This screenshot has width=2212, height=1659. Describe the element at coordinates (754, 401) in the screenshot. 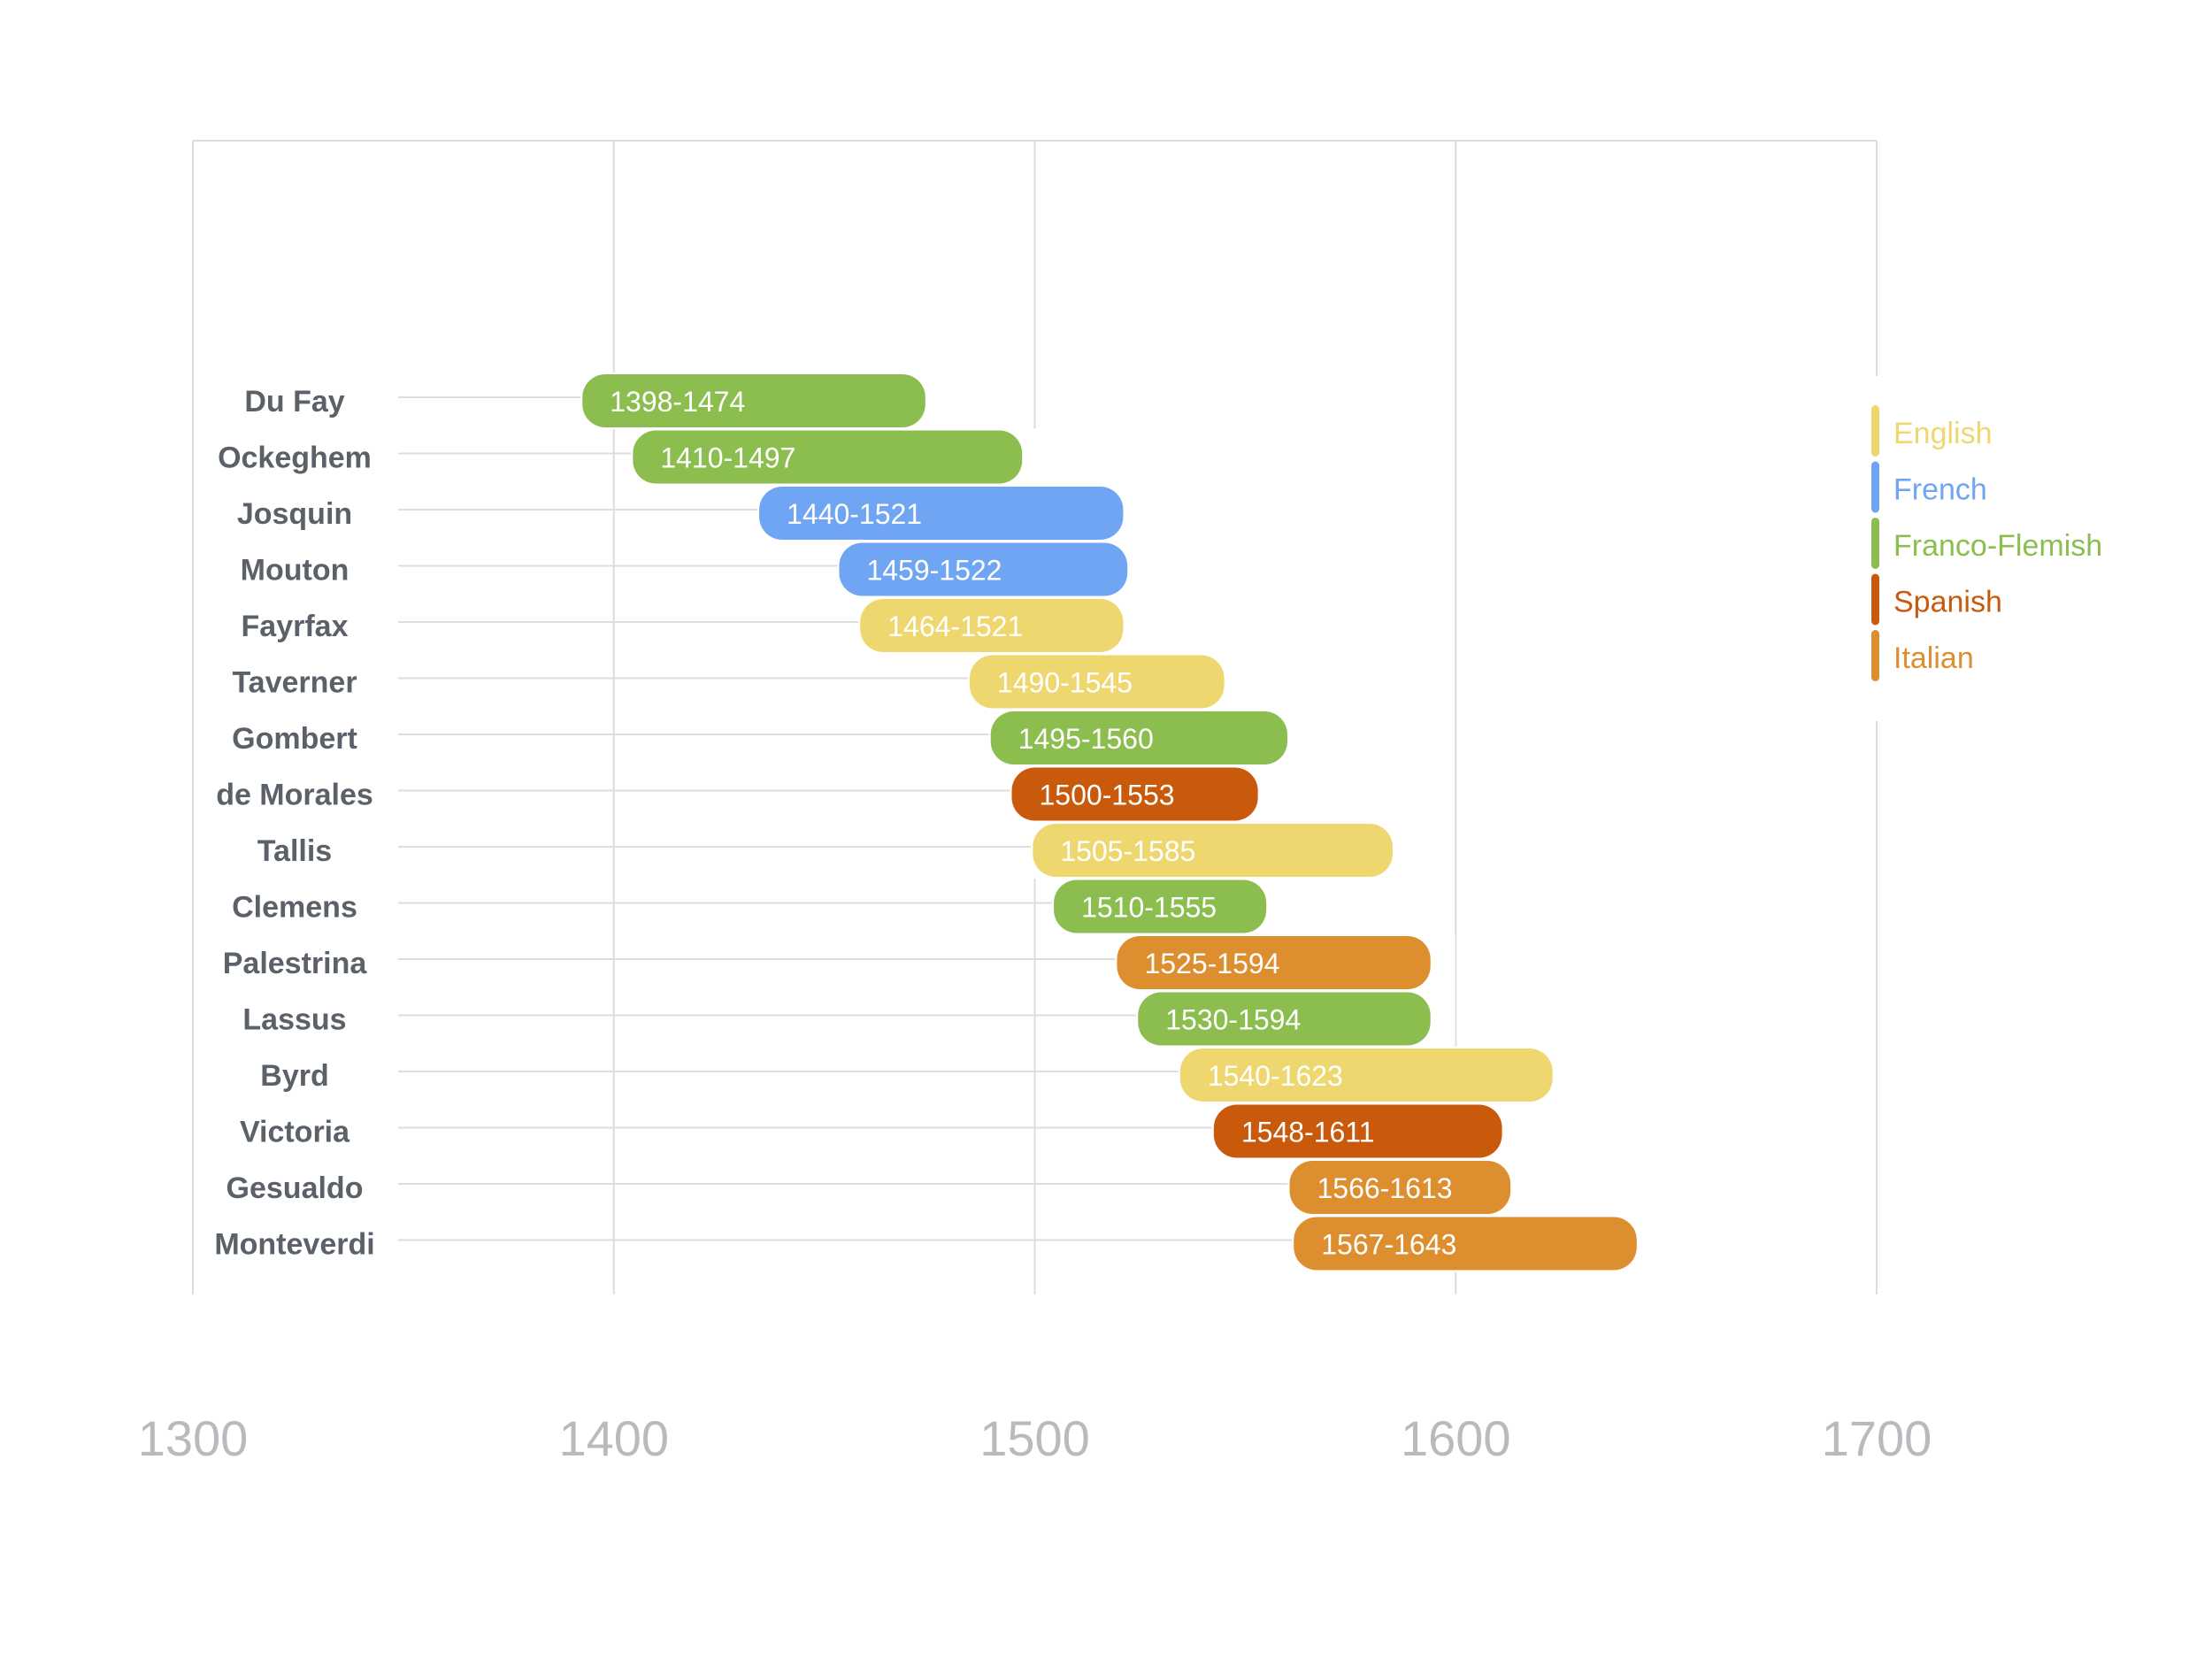

I see `lifespan-bar-du-fay` at that location.